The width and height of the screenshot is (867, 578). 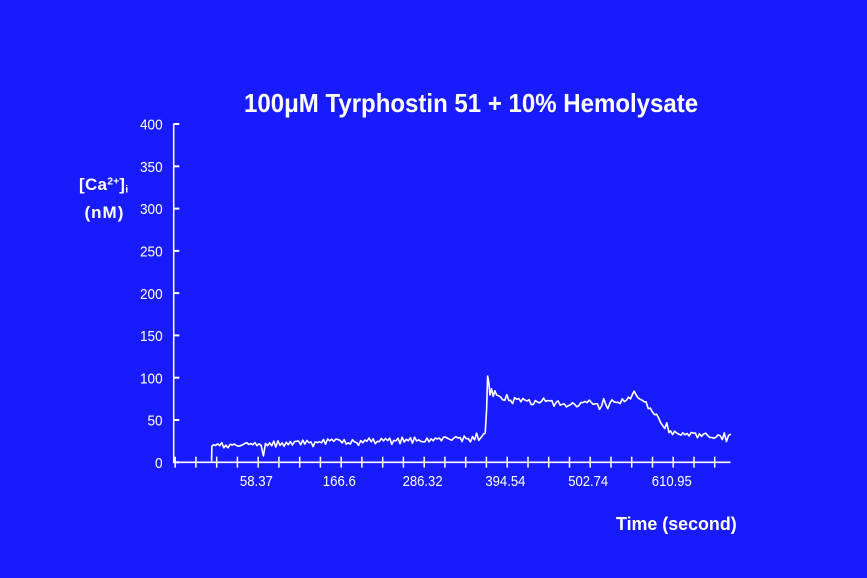 What do you see at coordinates (505, 481) in the screenshot?
I see `svg-text: 394.54` at bounding box center [505, 481].